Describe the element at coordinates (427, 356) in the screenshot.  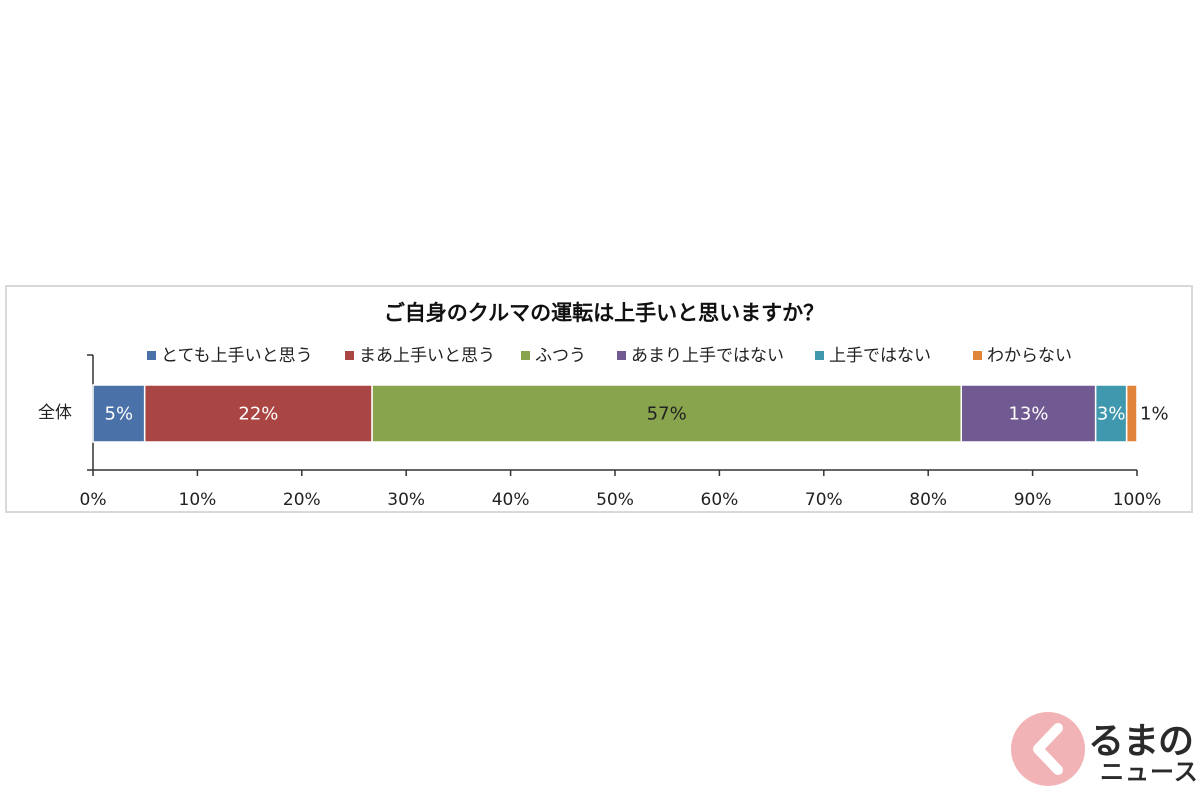
I see `legend-label: まあ上手いと思う` at that location.